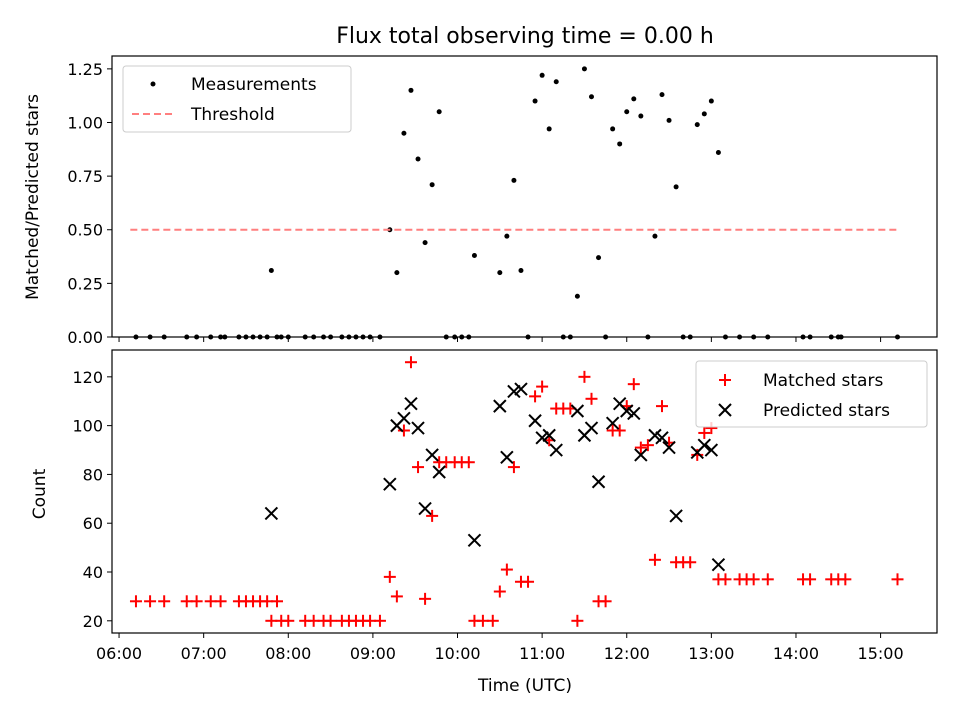  Describe the element at coordinates (232, 115) in the screenshot. I see `legend-threshold-label: Threshold` at that location.